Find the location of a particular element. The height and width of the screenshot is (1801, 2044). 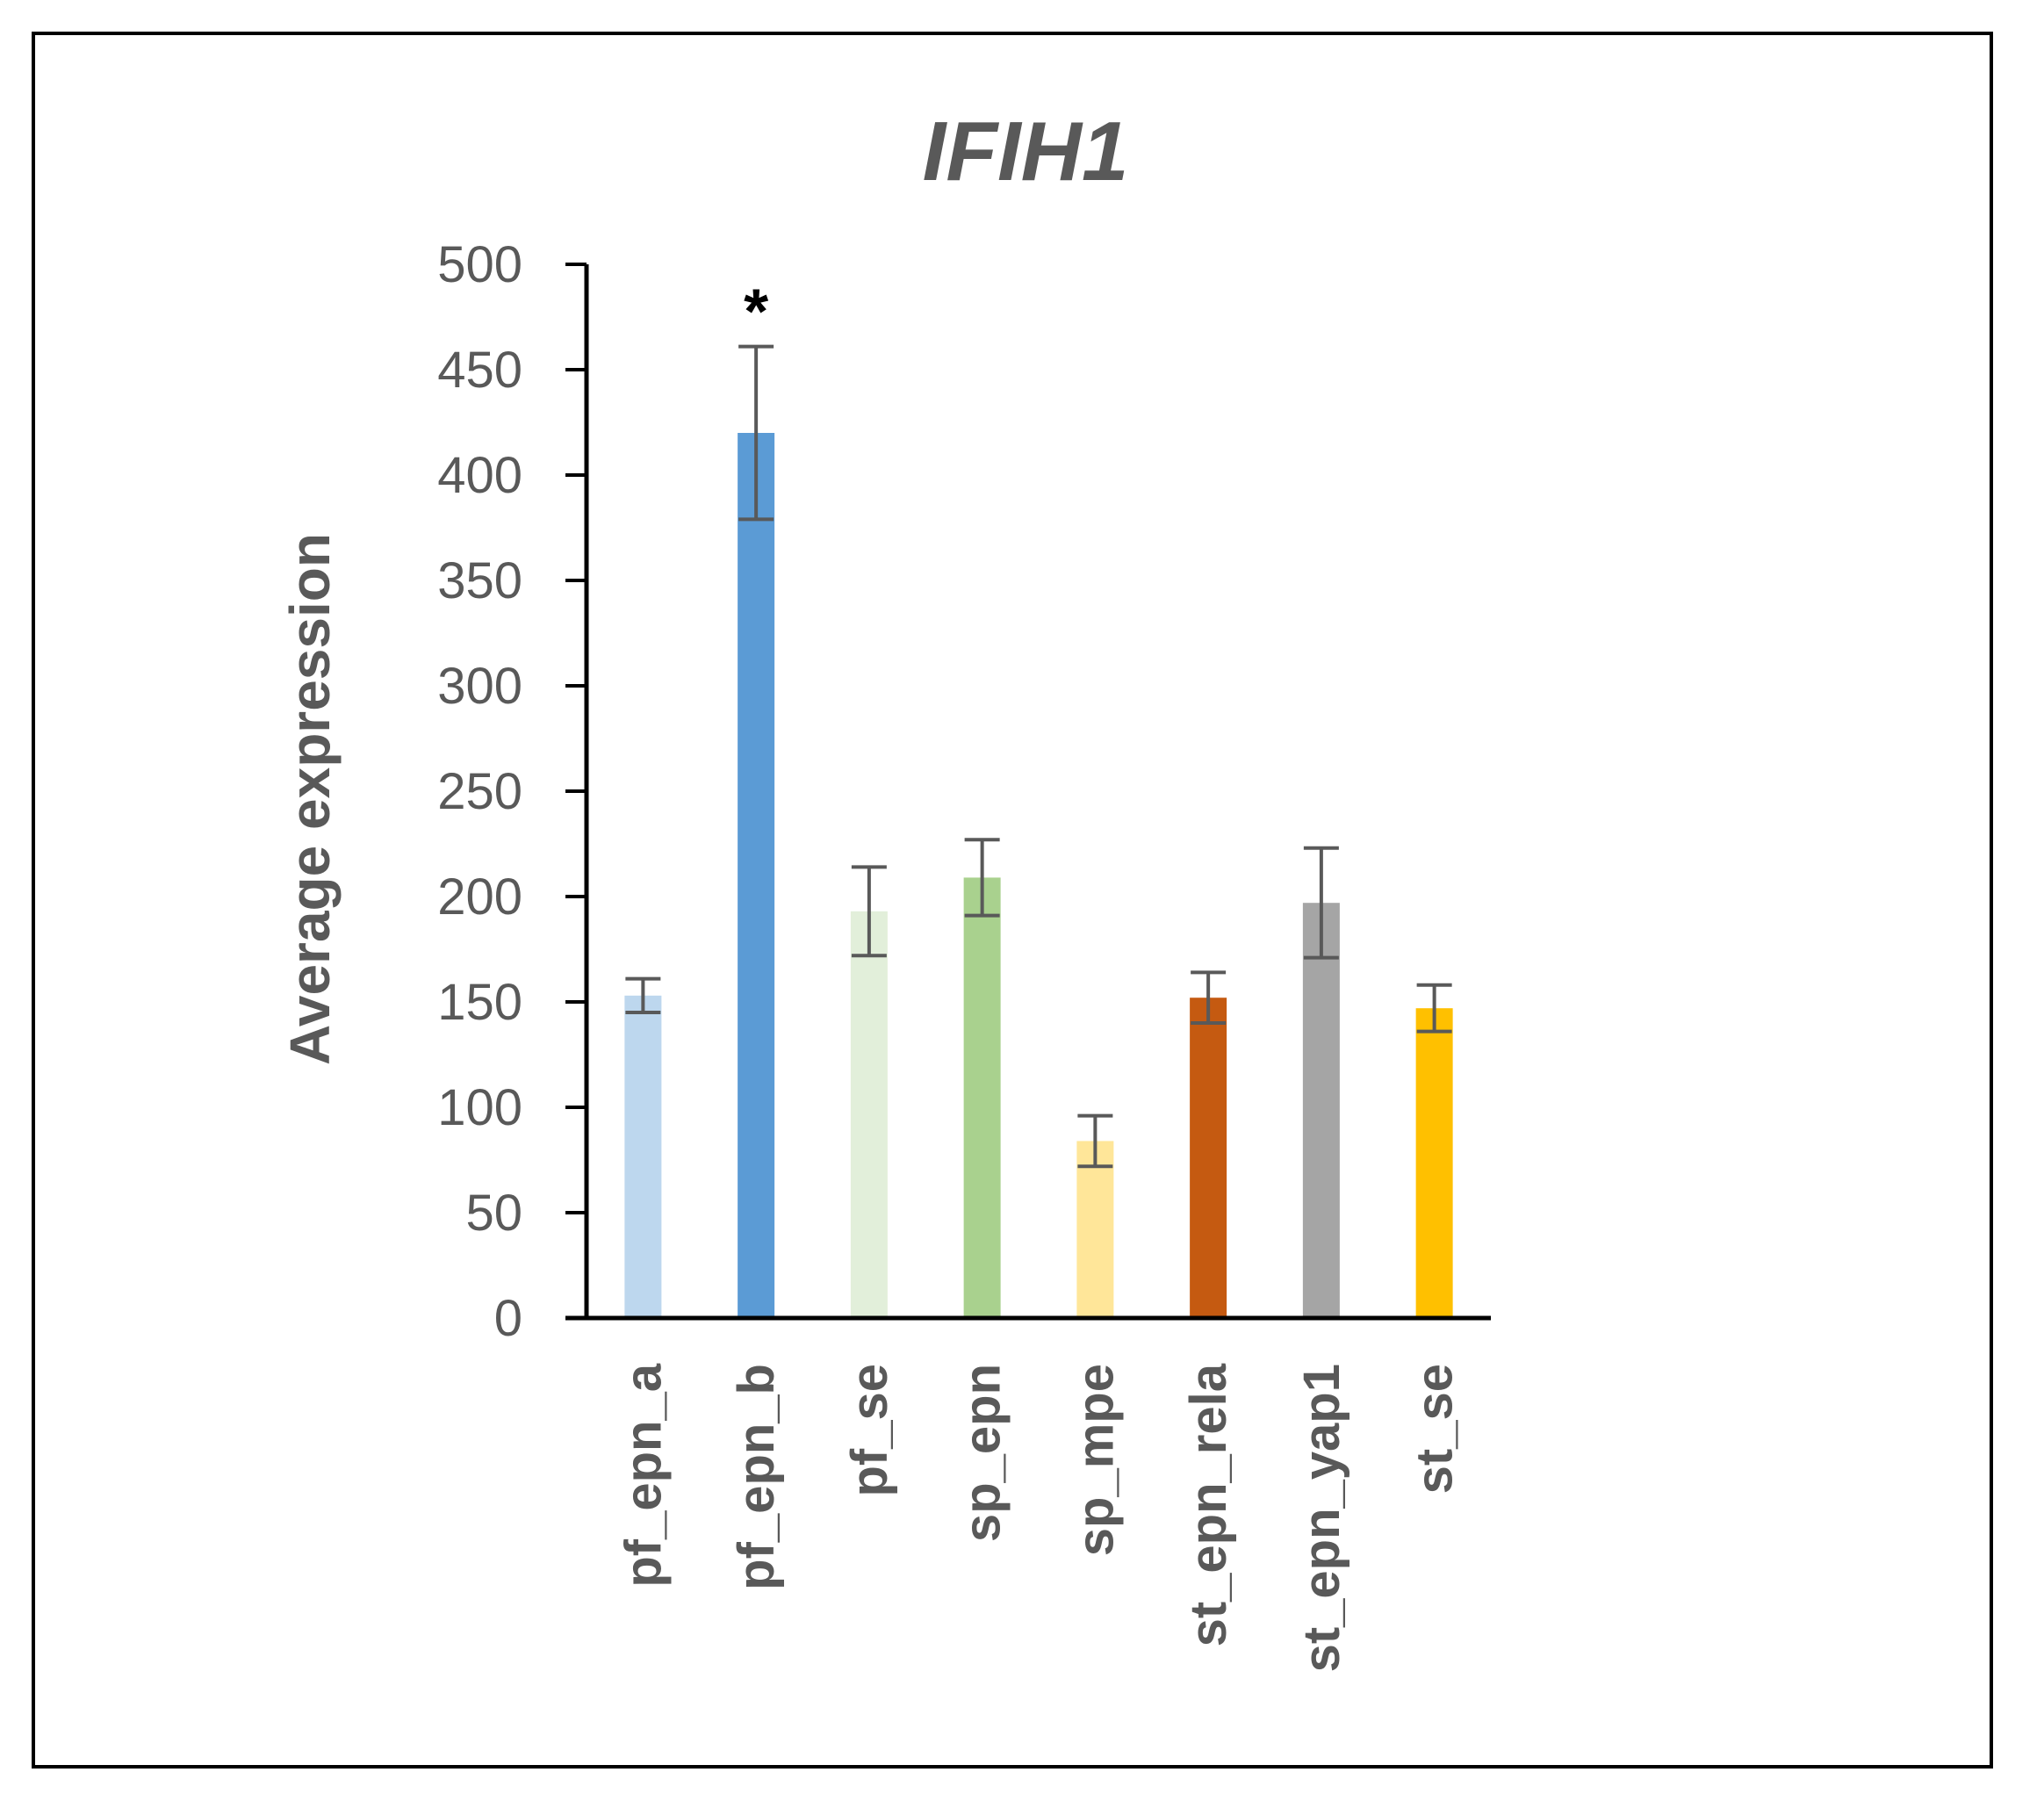

x-tick-label-st_epn_yap1: st_epn_yap1 is located at coordinates (1322, 1518).